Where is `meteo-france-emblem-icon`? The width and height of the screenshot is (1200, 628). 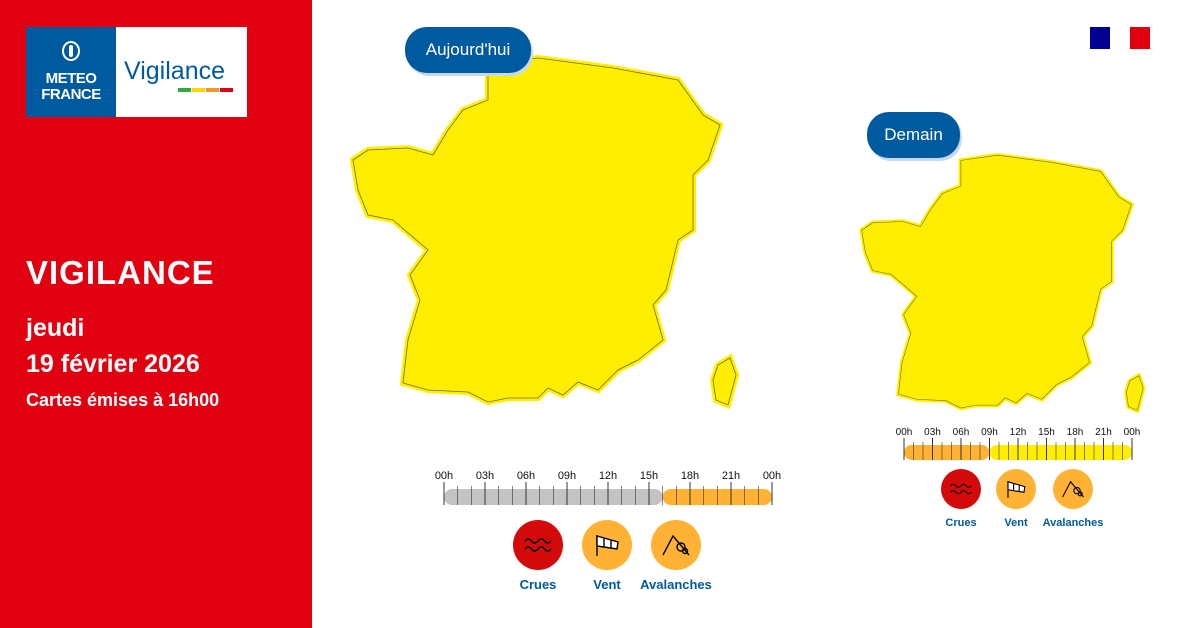
meteo-france-emblem-icon is located at coordinates (71, 51).